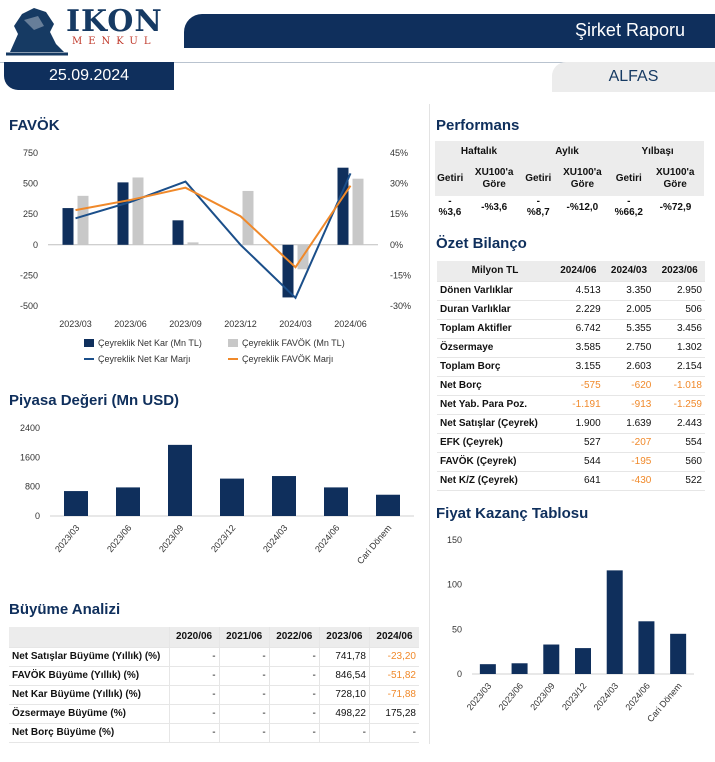 The width and height of the screenshot is (715, 762). What do you see at coordinates (538, 207) in the screenshot?
I see `perf-value: -%8,7` at bounding box center [538, 207].